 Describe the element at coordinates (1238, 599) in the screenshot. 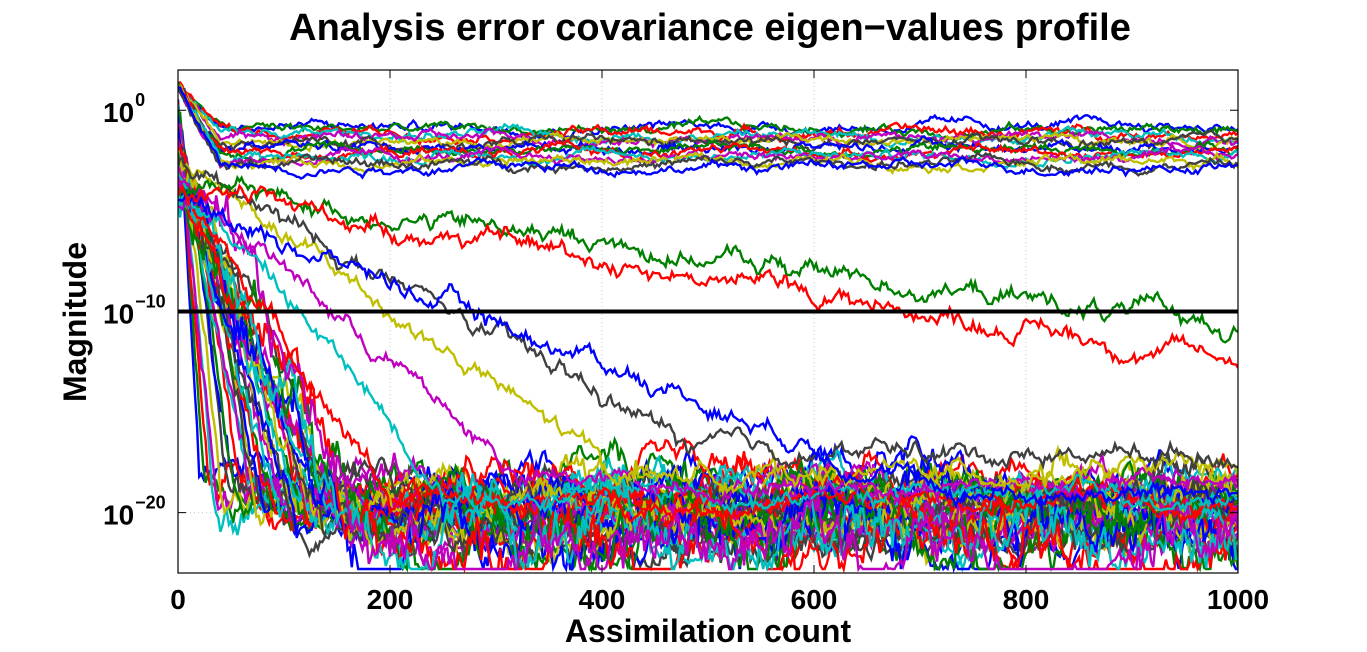

I see `x-tick-label: 1000` at that location.